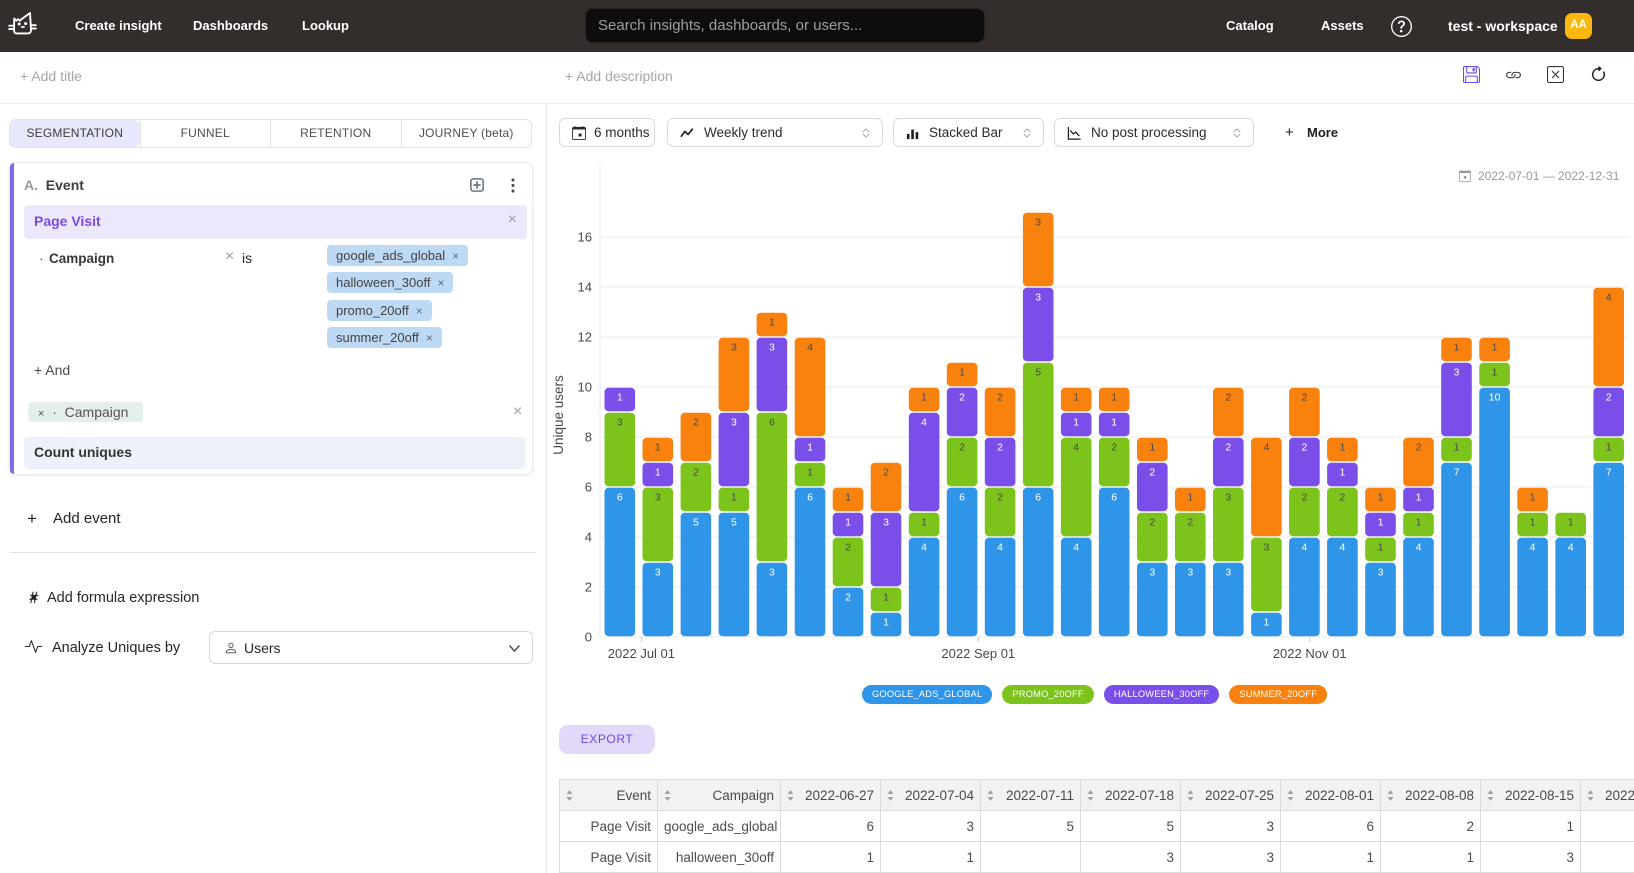 This screenshot has height=873, width=1634. What do you see at coordinates (585, 287) in the screenshot?
I see `svg-text: 14` at bounding box center [585, 287].